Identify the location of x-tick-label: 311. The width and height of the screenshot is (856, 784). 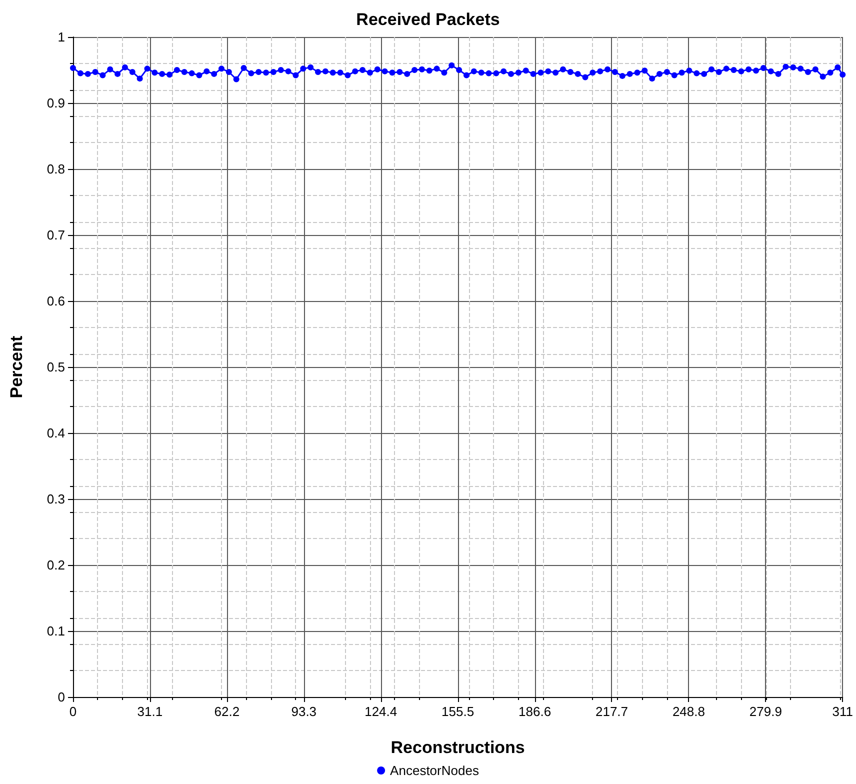
(843, 711).